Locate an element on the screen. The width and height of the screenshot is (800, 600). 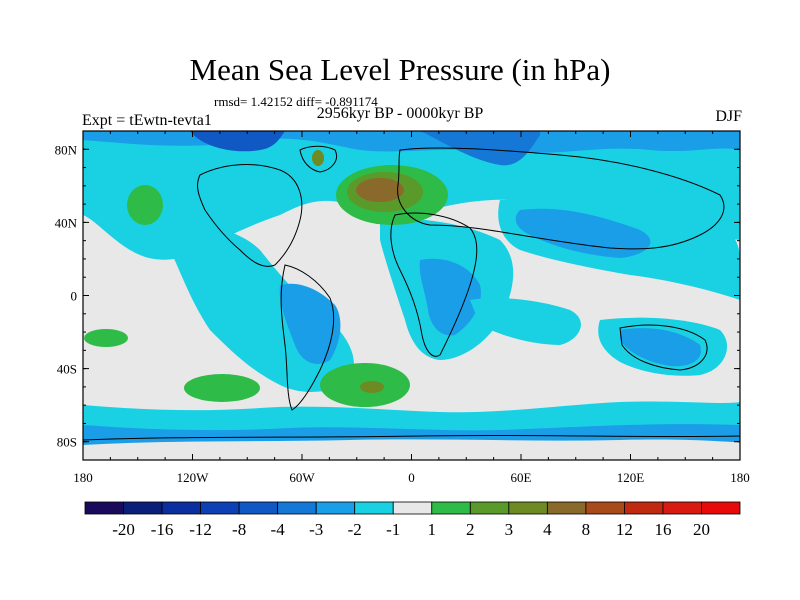
lon-tick-label: 0 is located at coordinates (411, 477).